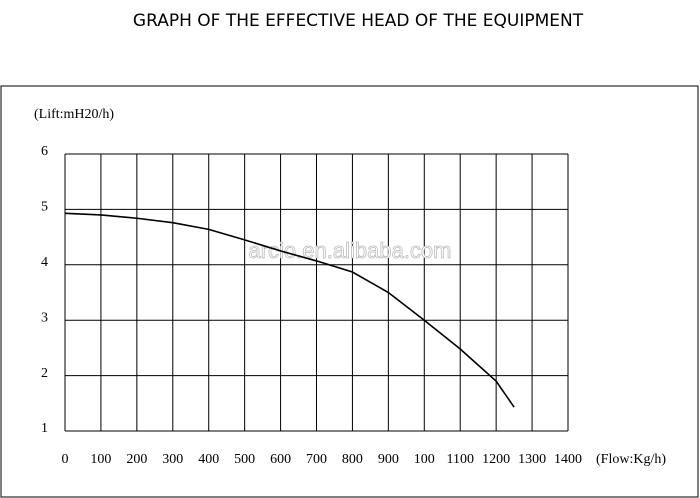  Describe the element at coordinates (244, 459) in the screenshot. I see `x-tick-label: 500` at that location.